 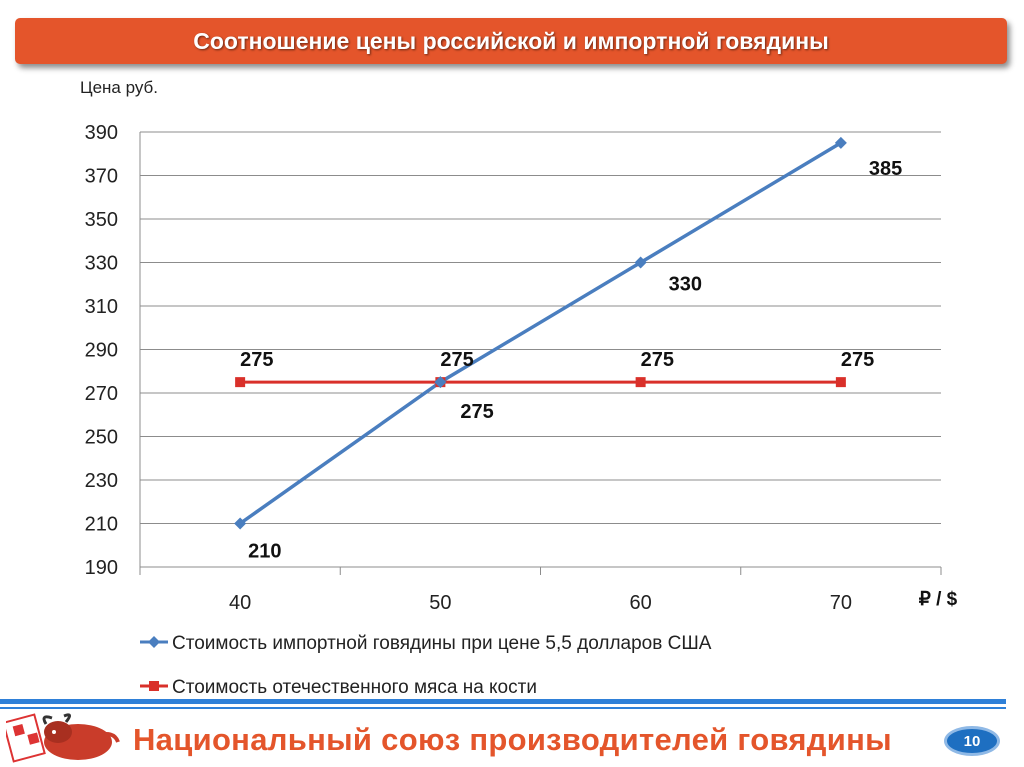 What do you see at coordinates (101, 133) in the screenshot?
I see `y-tick-label: 390` at bounding box center [101, 133].